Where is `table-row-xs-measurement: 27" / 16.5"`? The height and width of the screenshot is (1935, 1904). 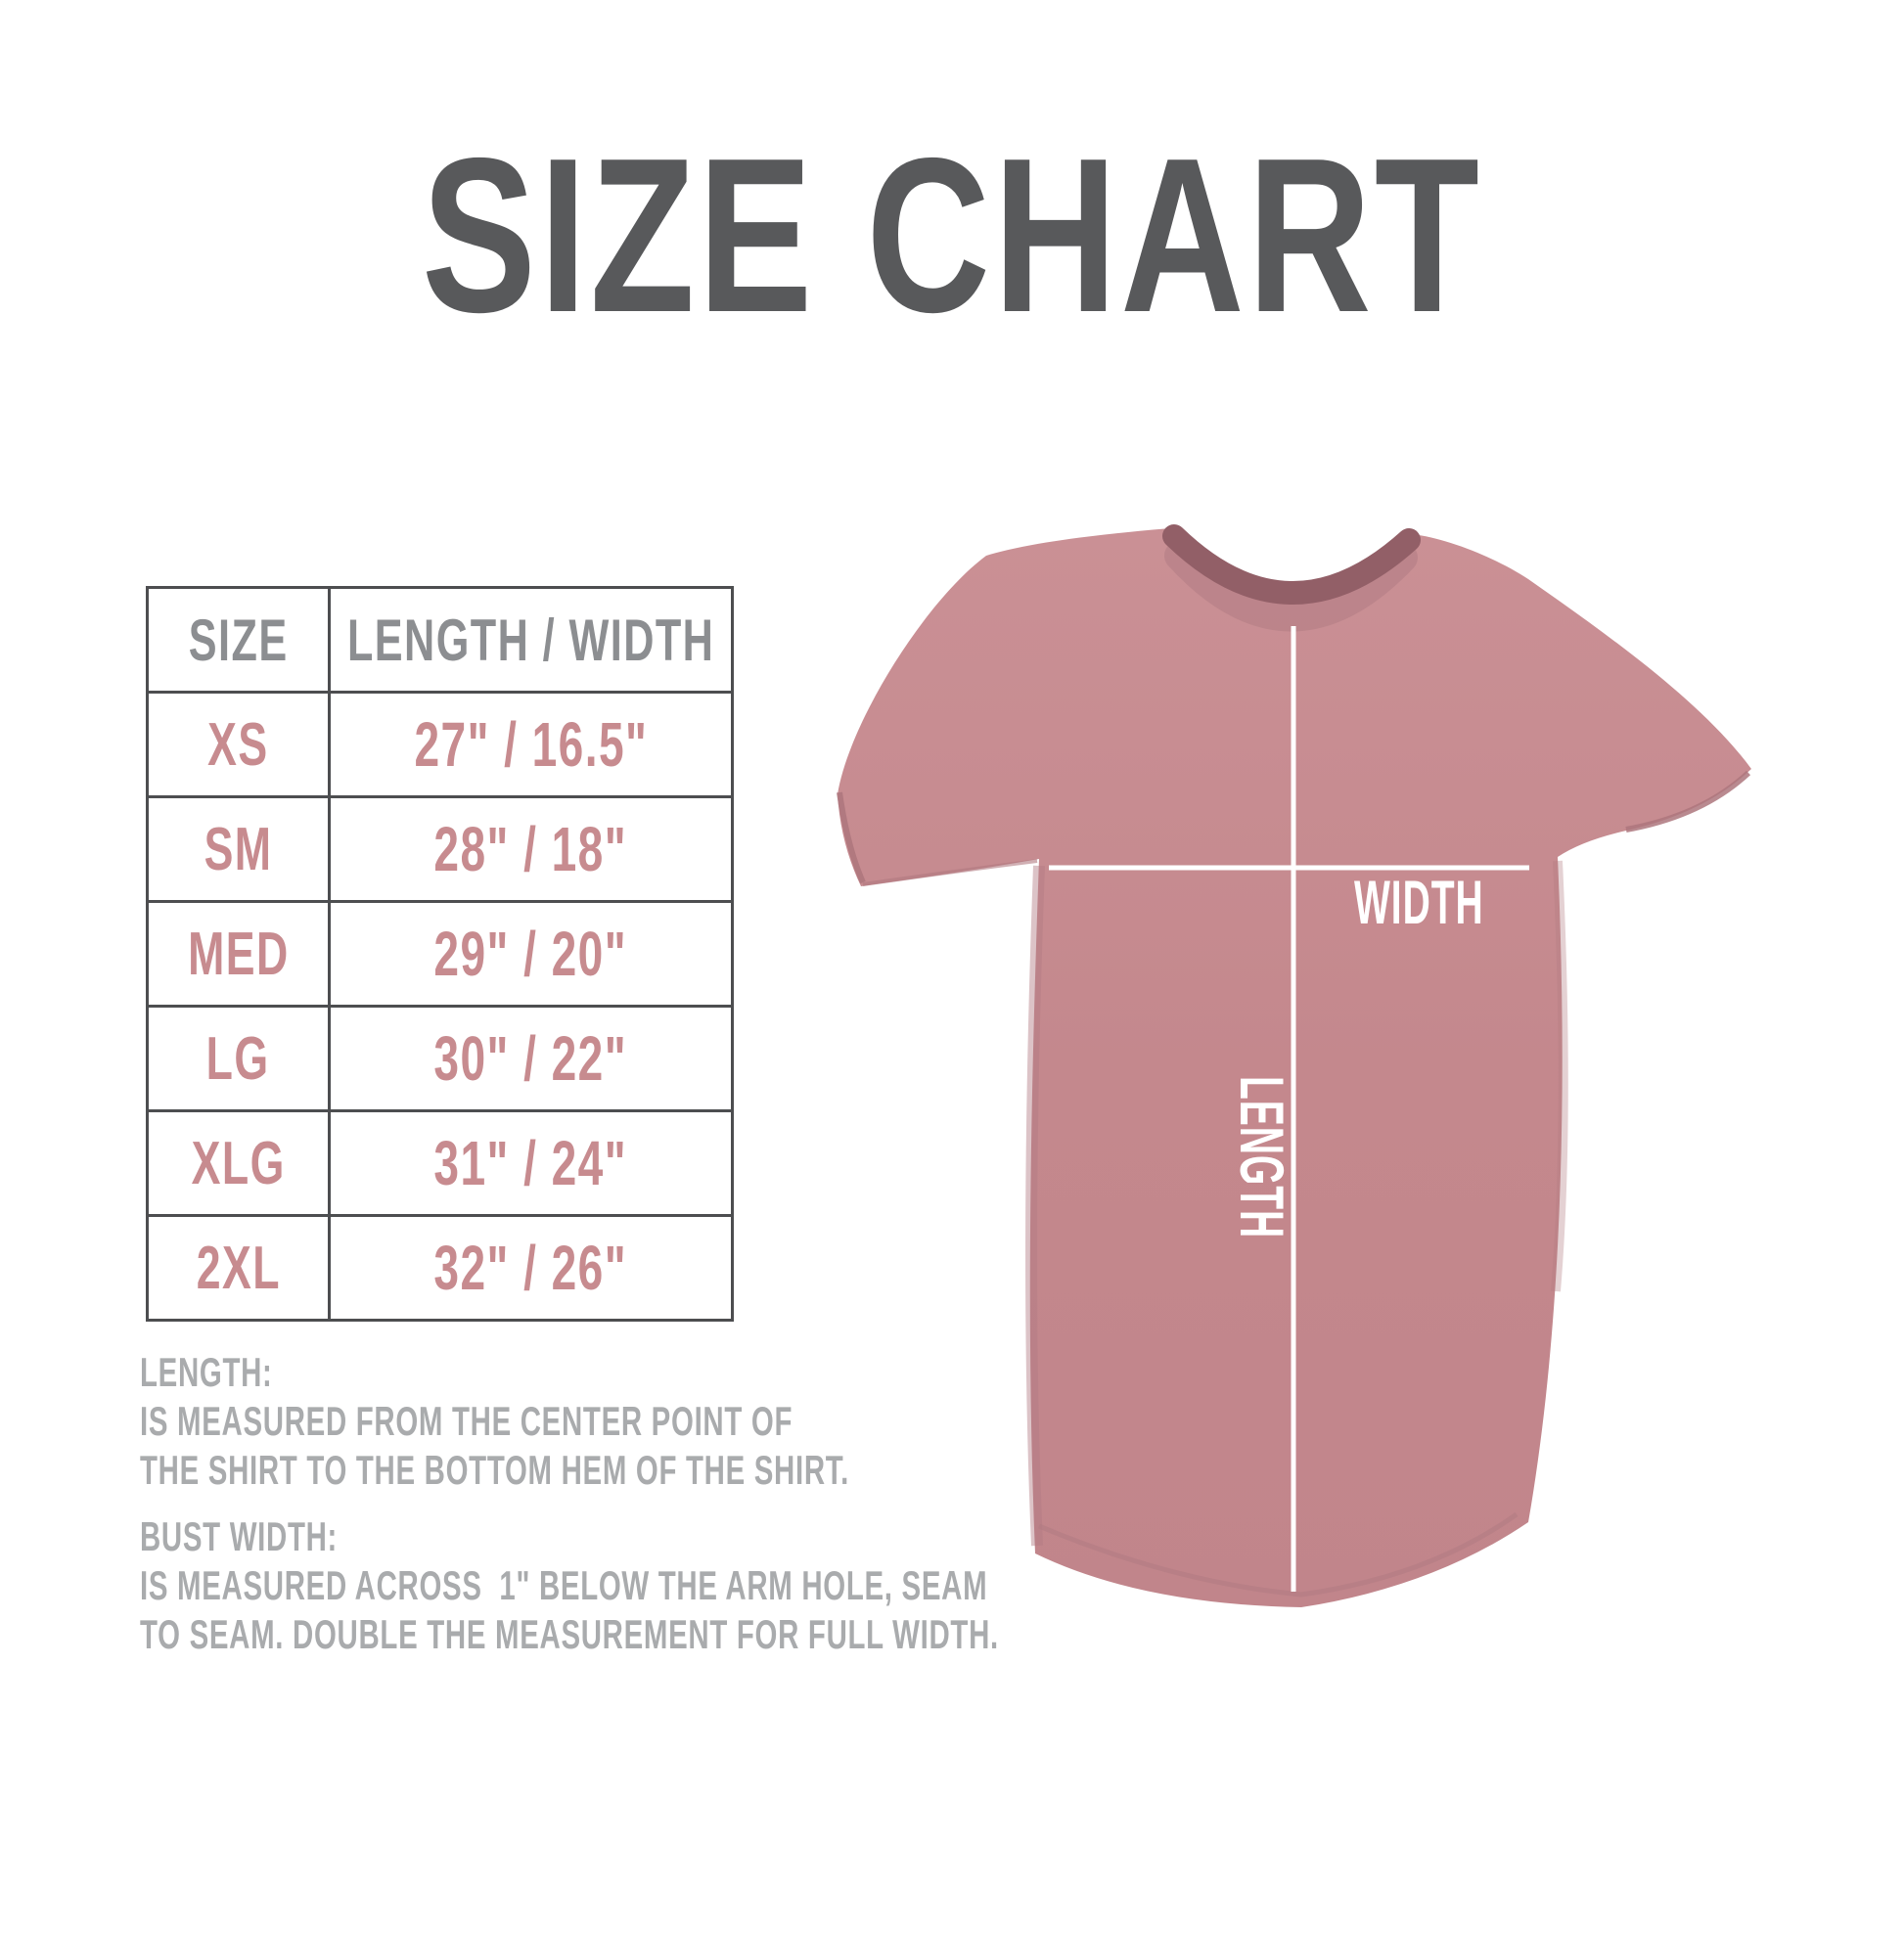 table-row-xs-measurement: 27" / 16.5" is located at coordinates (531, 744).